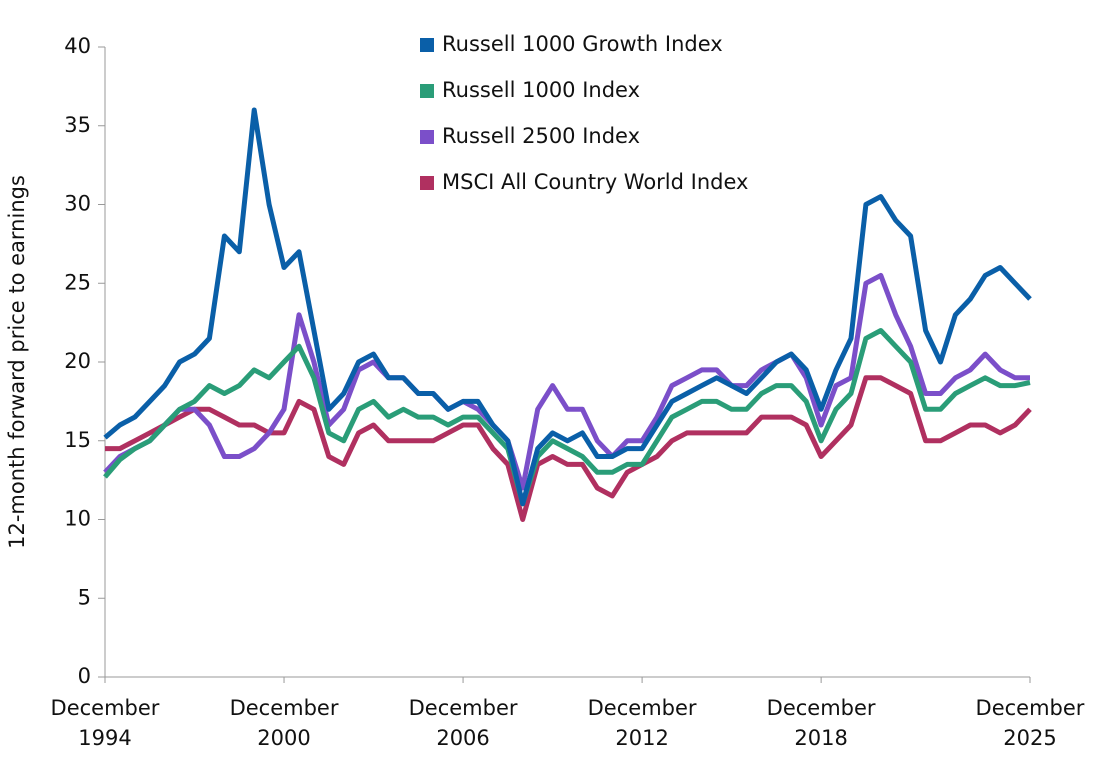  I want to click on legend-label: Russell 1000 Index, so click(541, 90).